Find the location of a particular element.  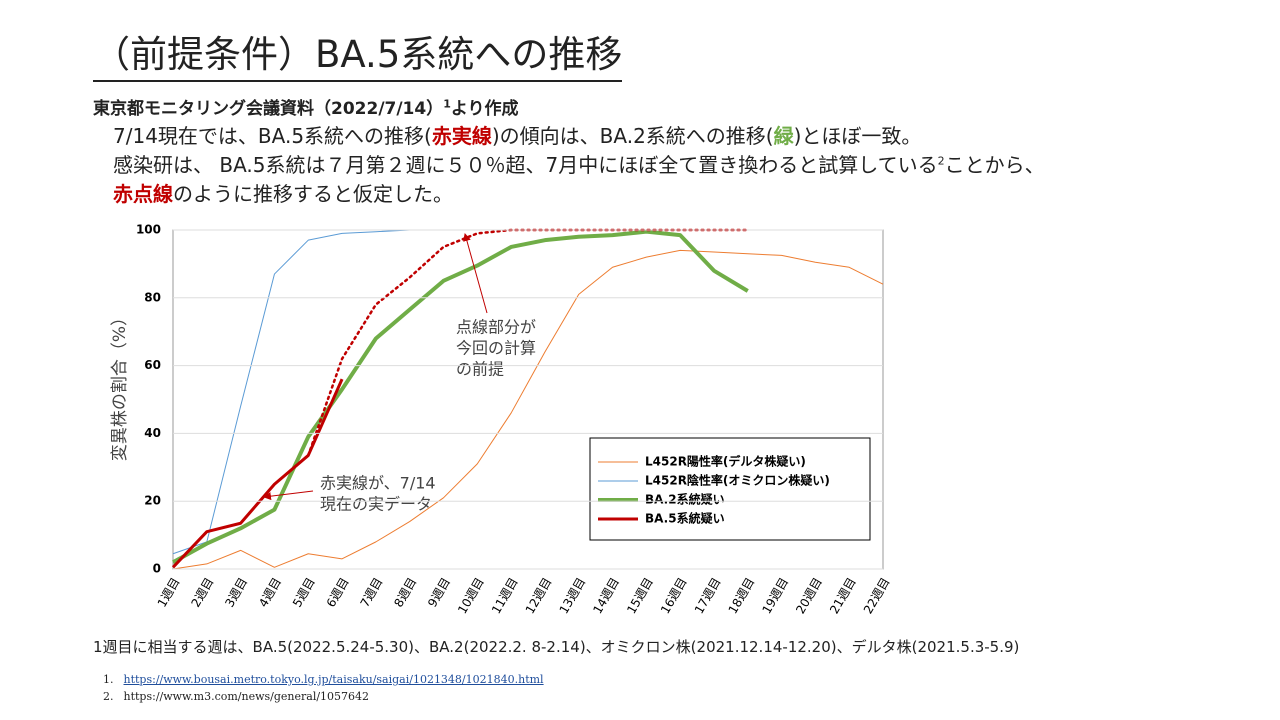

x-tick-label: 22週目 is located at coordinates (877, 595).